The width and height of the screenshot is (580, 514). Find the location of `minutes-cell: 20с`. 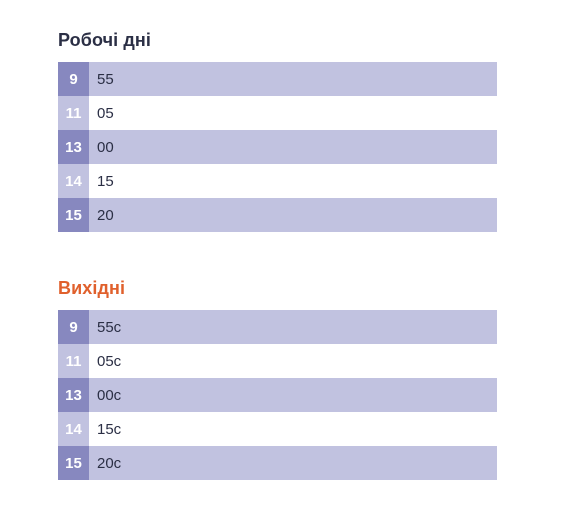

minutes-cell: 20с is located at coordinates (109, 463).